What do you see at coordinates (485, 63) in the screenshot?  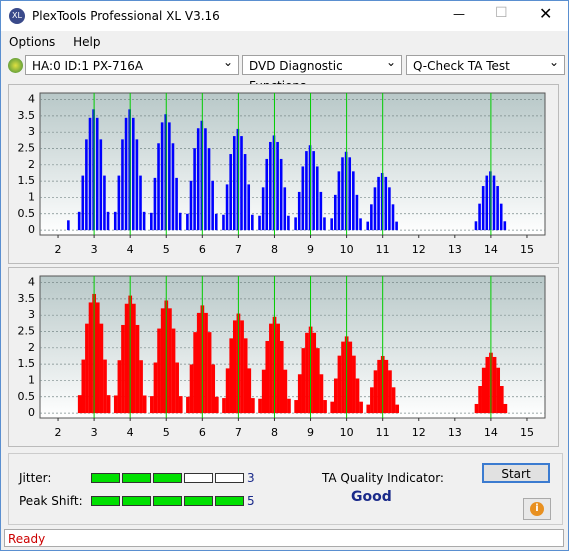 I see `test-select: Q-Check TA Test` at bounding box center [485, 63].